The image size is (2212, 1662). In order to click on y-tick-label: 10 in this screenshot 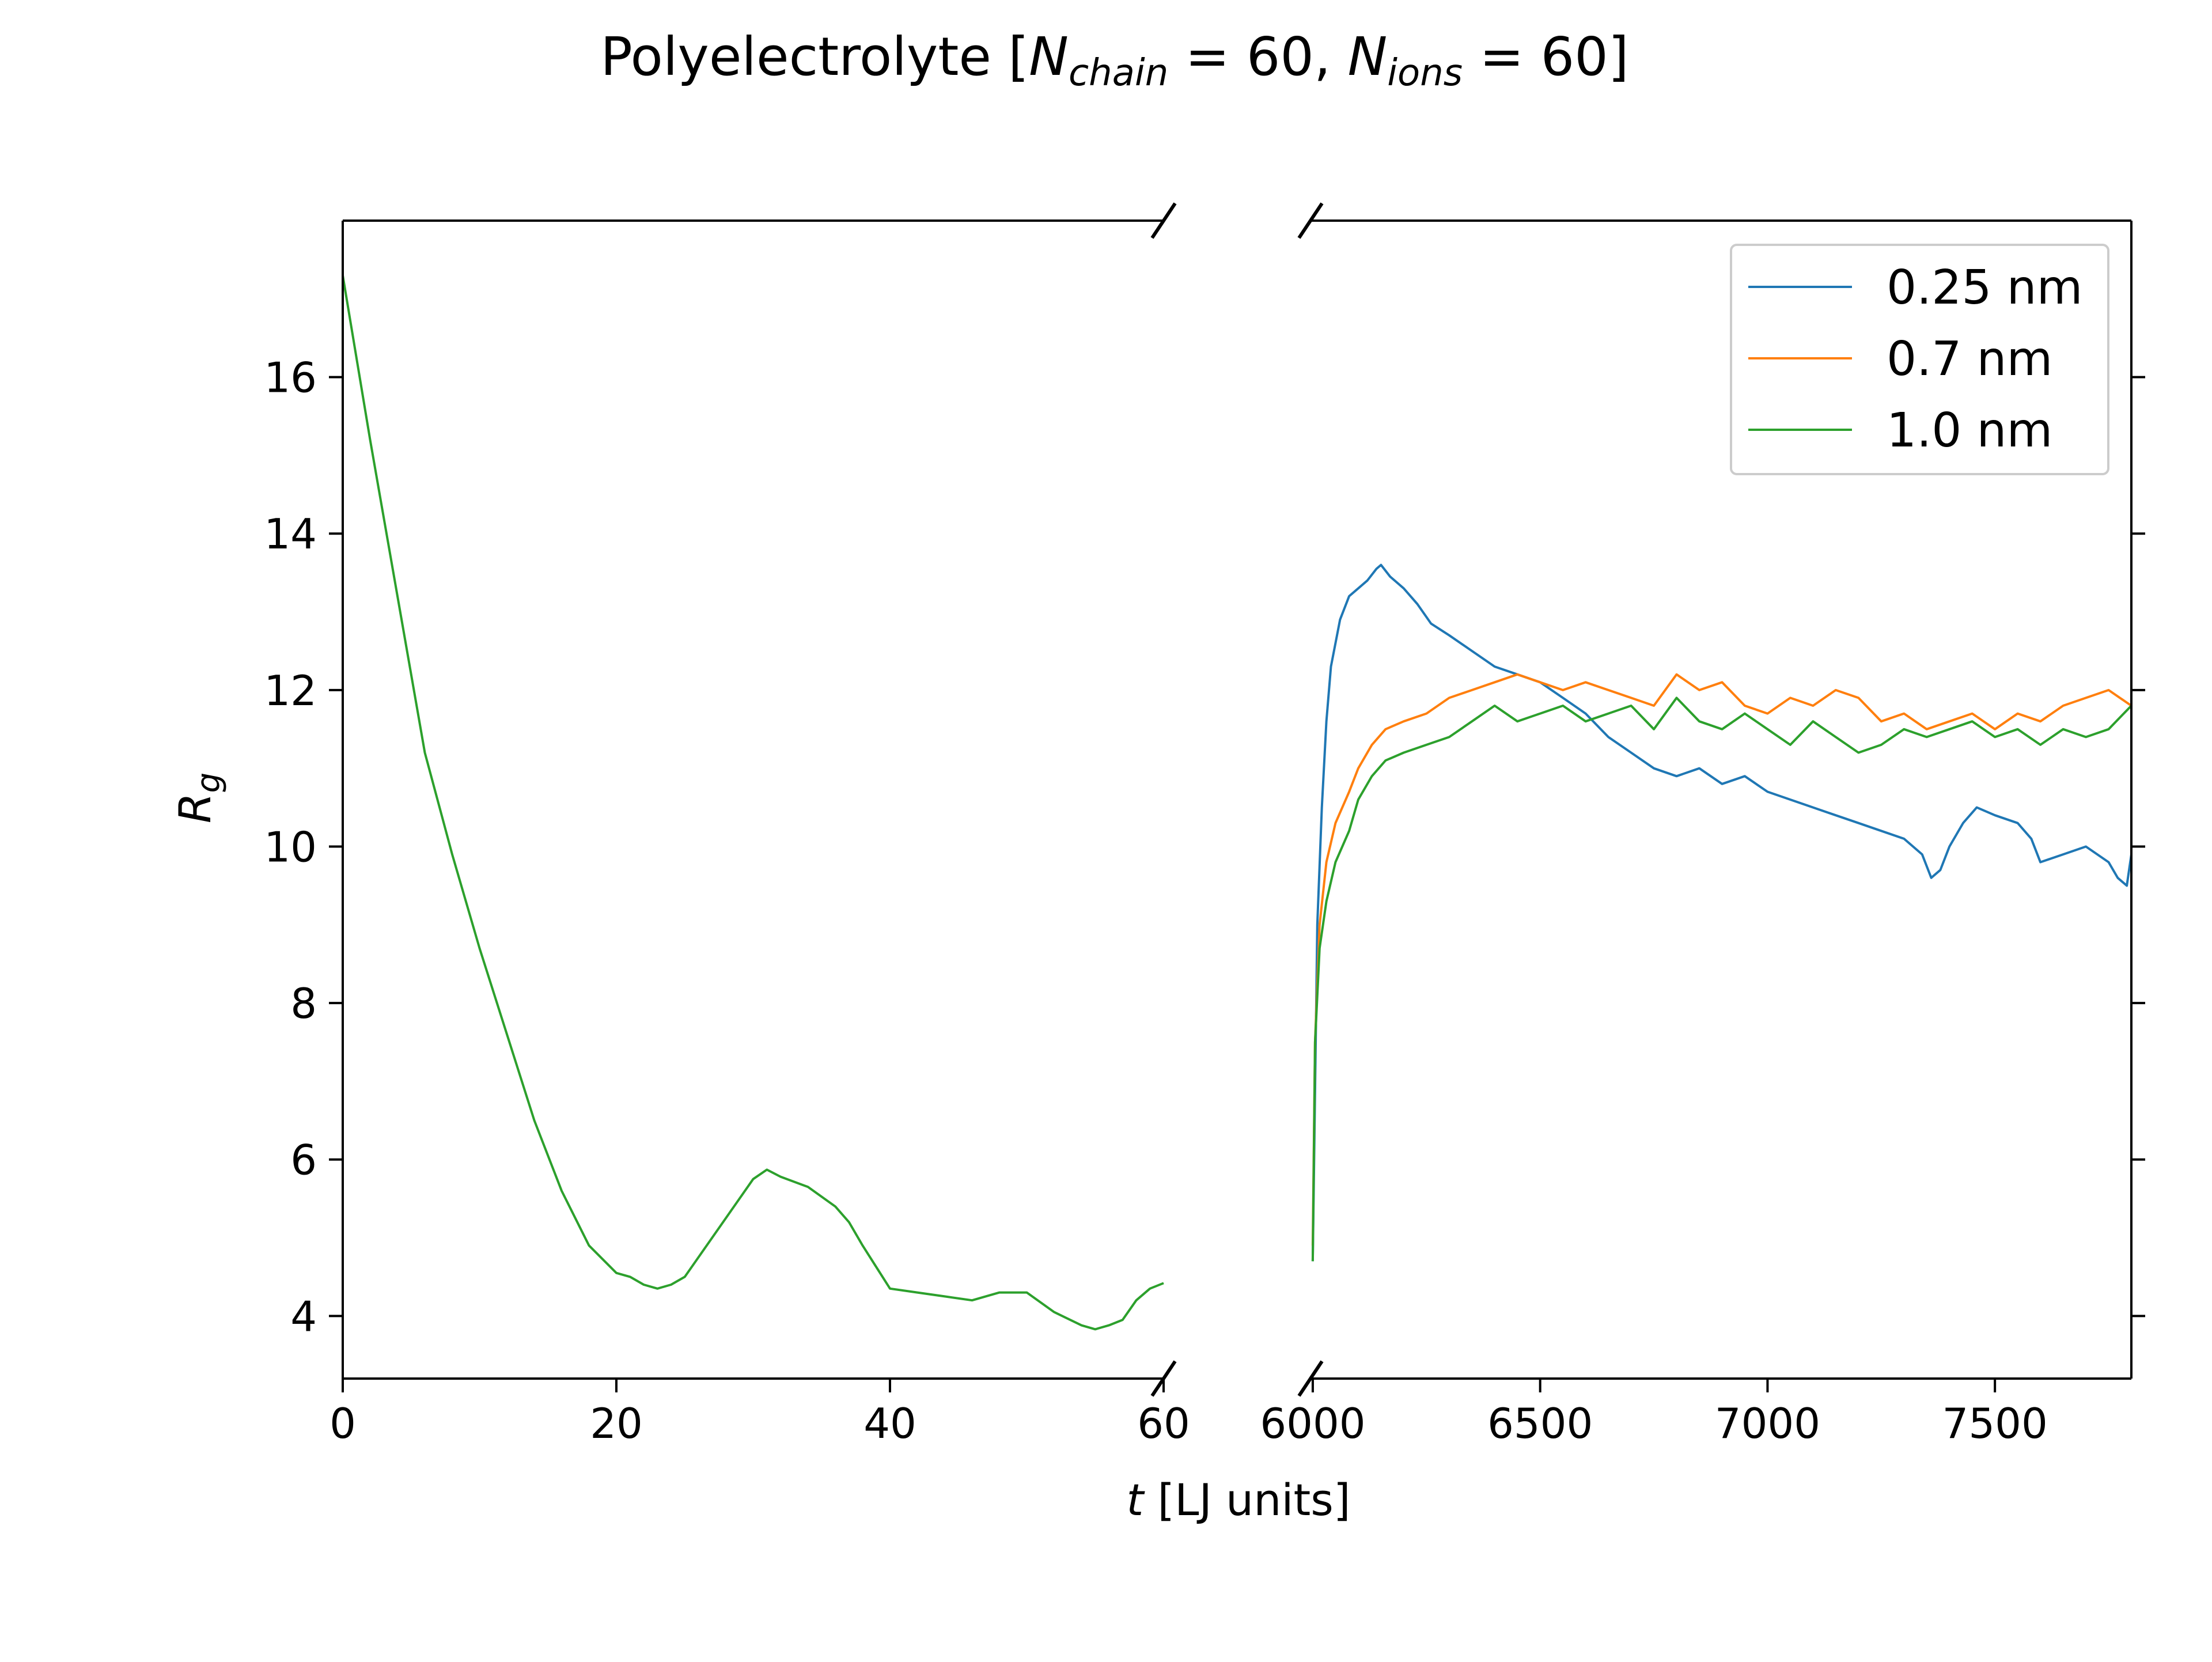, I will do `click(290, 847)`.